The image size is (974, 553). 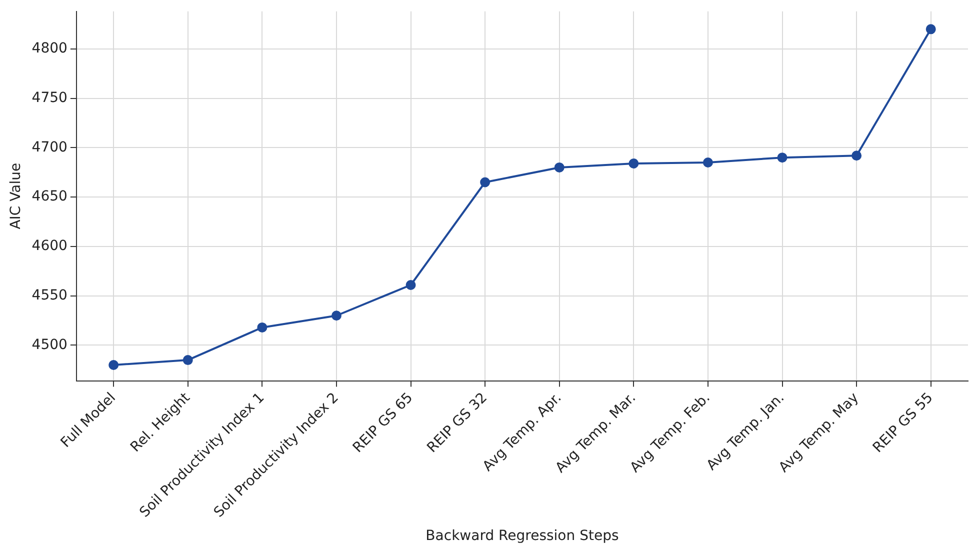 What do you see at coordinates (50, 246) in the screenshot?
I see `y-tick-label: 4600` at bounding box center [50, 246].